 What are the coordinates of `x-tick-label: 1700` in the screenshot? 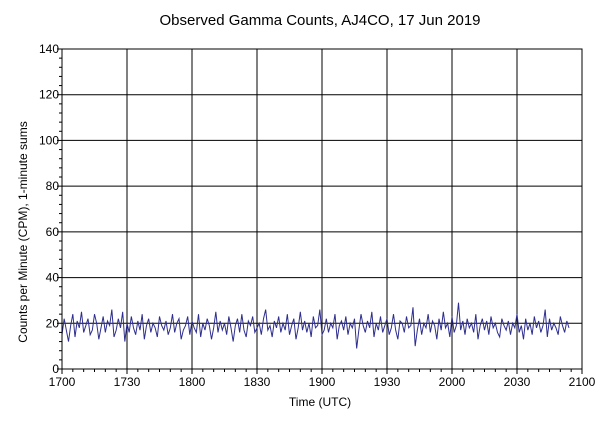 It's located at (62, 382).